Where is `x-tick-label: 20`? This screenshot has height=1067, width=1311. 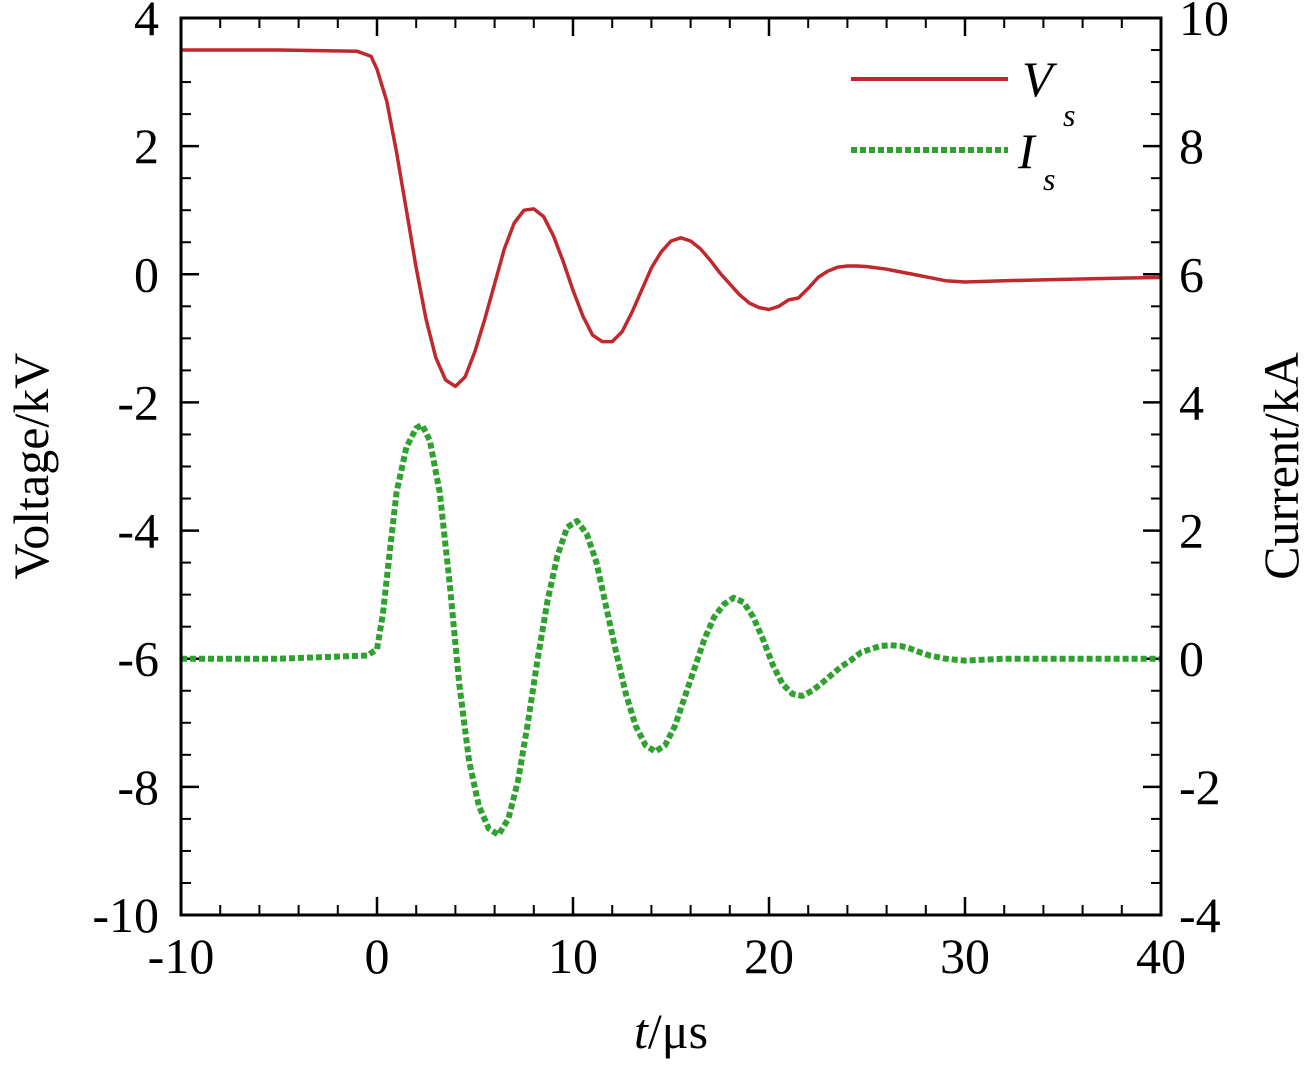
x-tick-label: 20 is located at coordinates (769, 956).